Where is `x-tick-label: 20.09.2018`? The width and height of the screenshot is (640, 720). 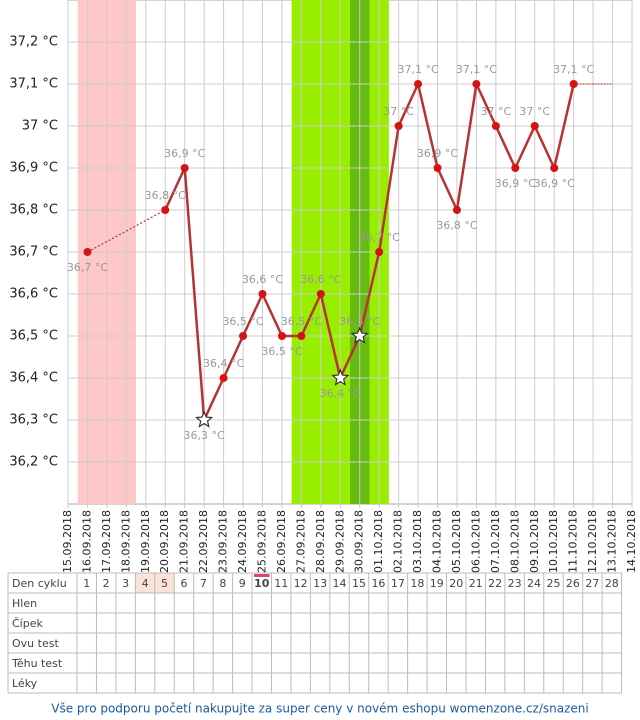
x-tick-label: 20.09.2018 is located at coordinates (164, 541).